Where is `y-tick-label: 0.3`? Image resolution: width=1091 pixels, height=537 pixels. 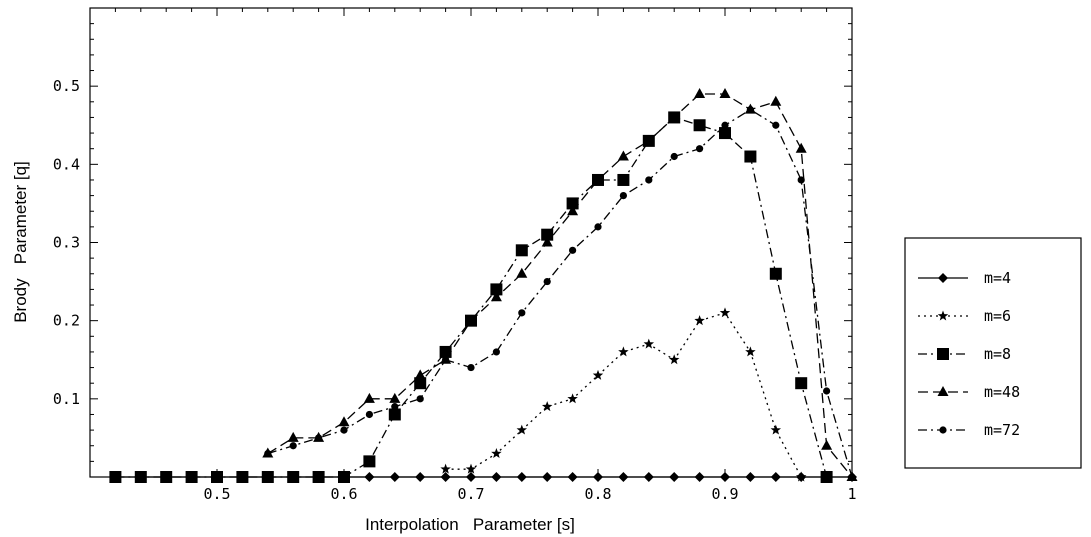
y-tick-label: 0.3 is located at coordinates (66, 243).